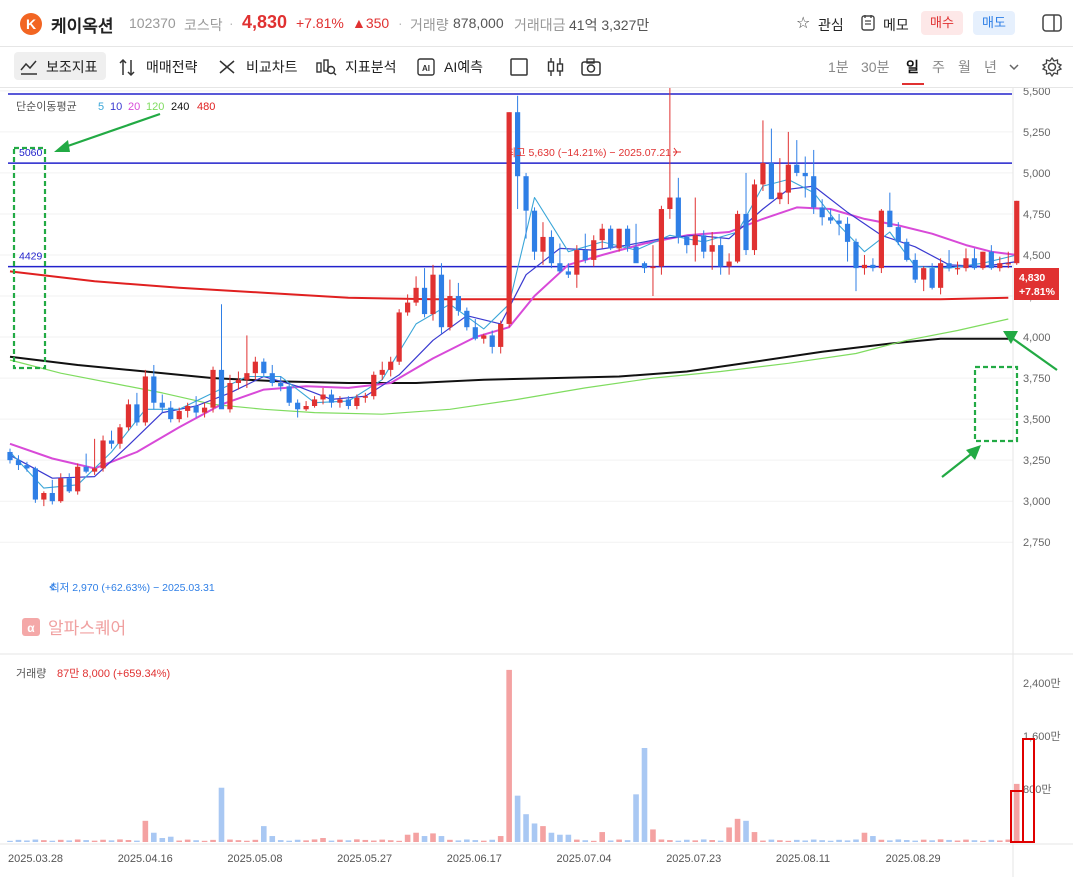 The image size is (1073, 877). I want to click on strategy-button: 매매전략, so click(172, 67).